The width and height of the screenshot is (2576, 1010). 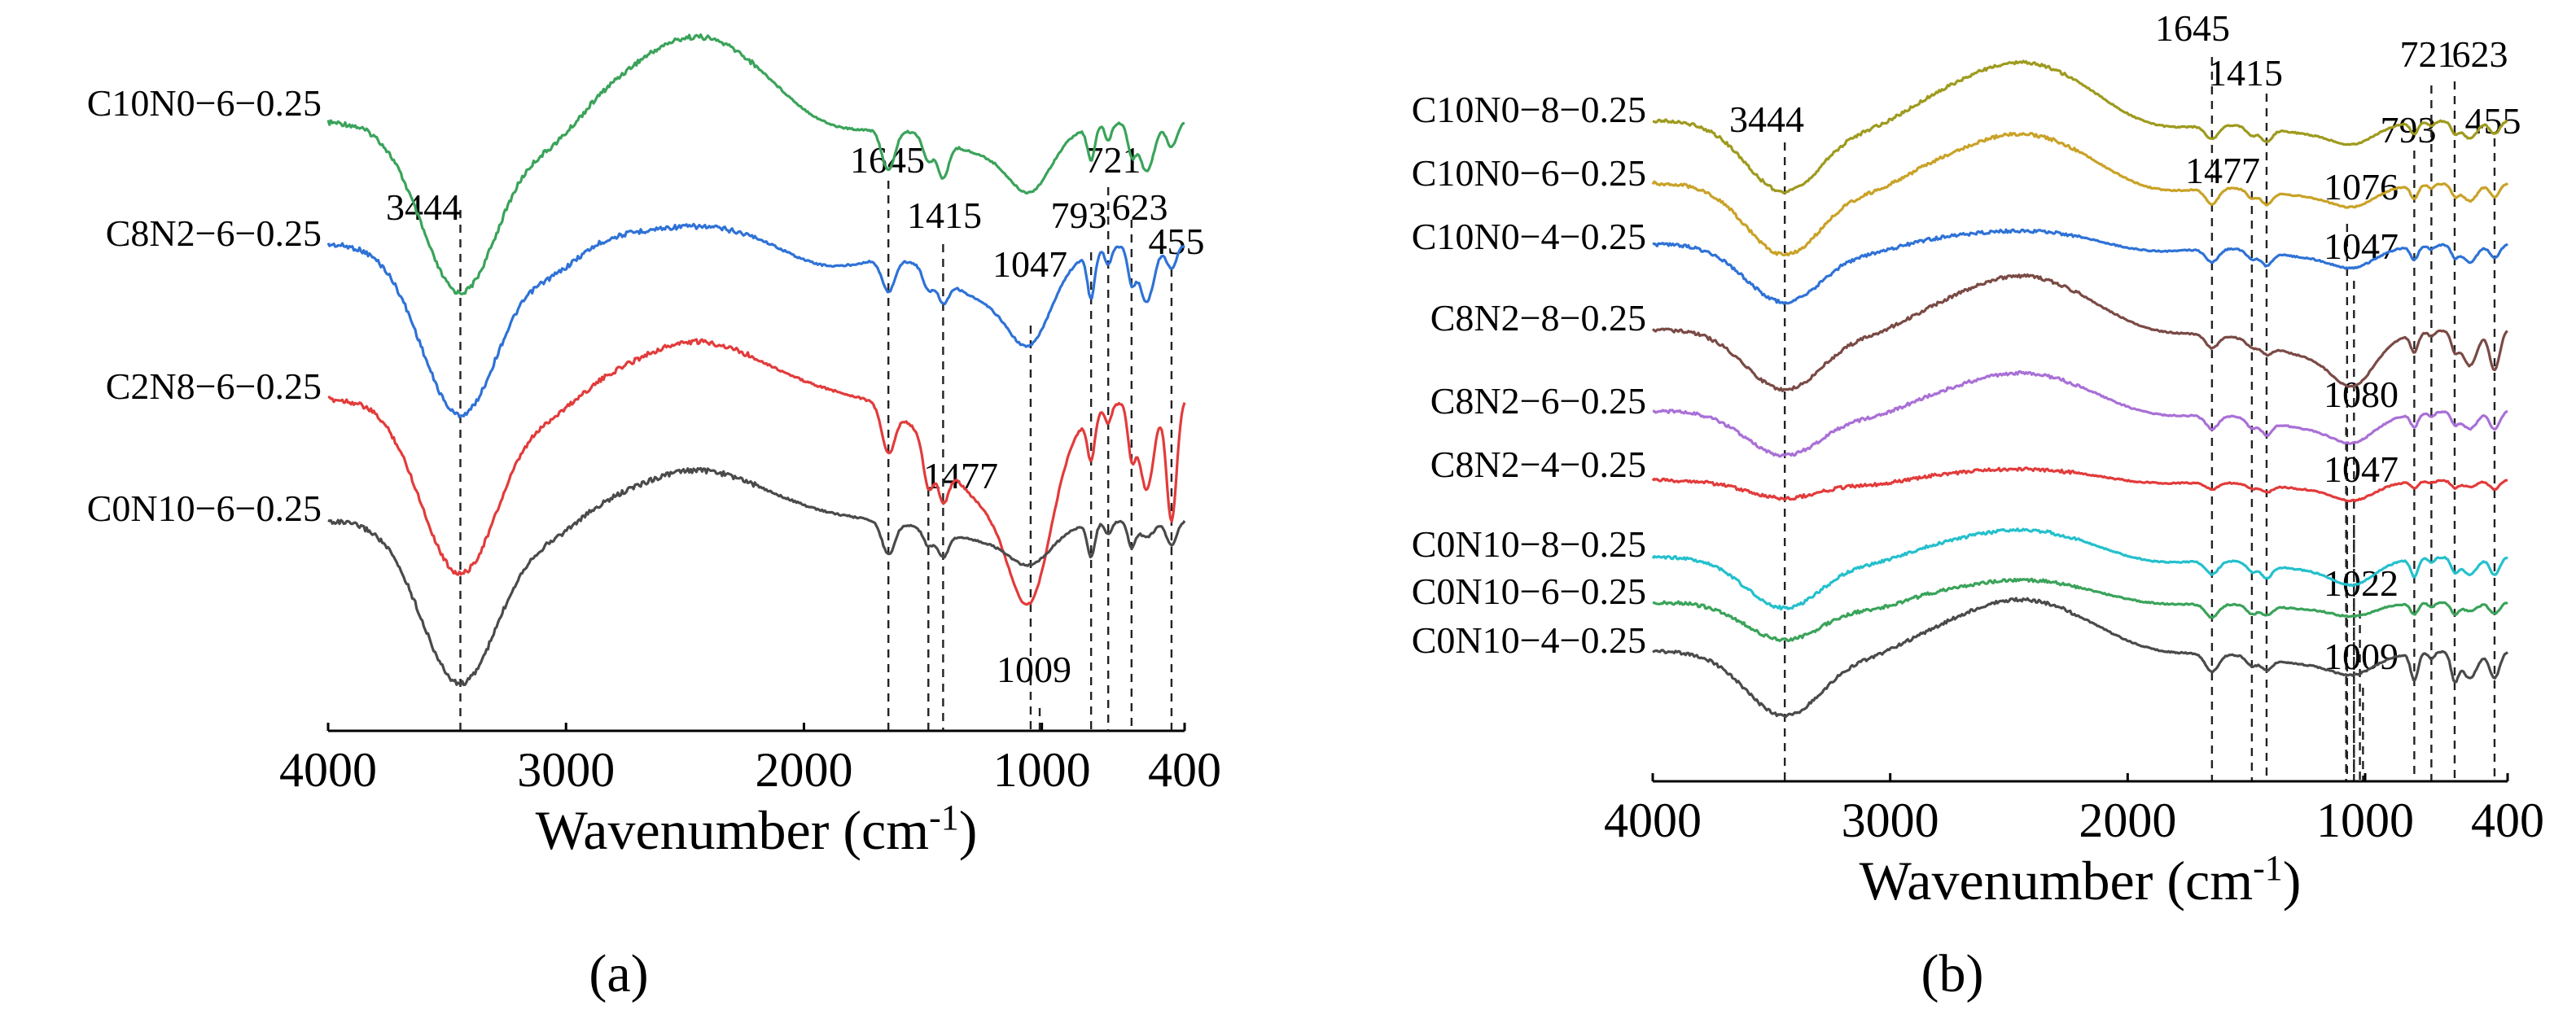 I want to click on peak-label-1076: 1076, so click(x=2361, y=187).